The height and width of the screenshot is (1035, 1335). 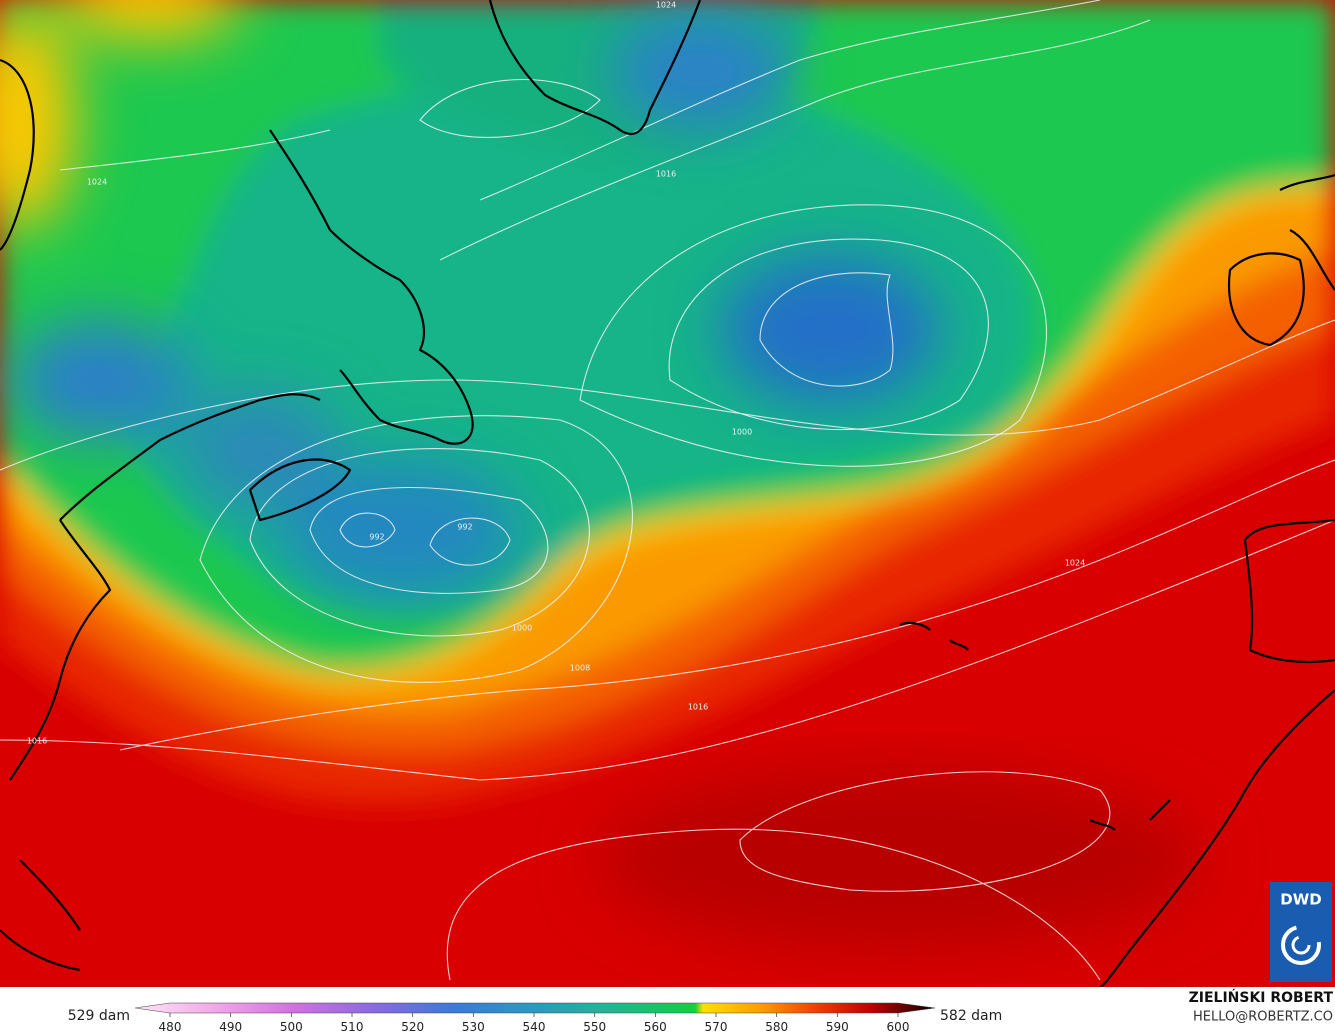 What do you see at coordinates (971, 1016) in the screenshot?
I see `colorbar-high-label: 582 dam` at bounding box center [971, 1016].